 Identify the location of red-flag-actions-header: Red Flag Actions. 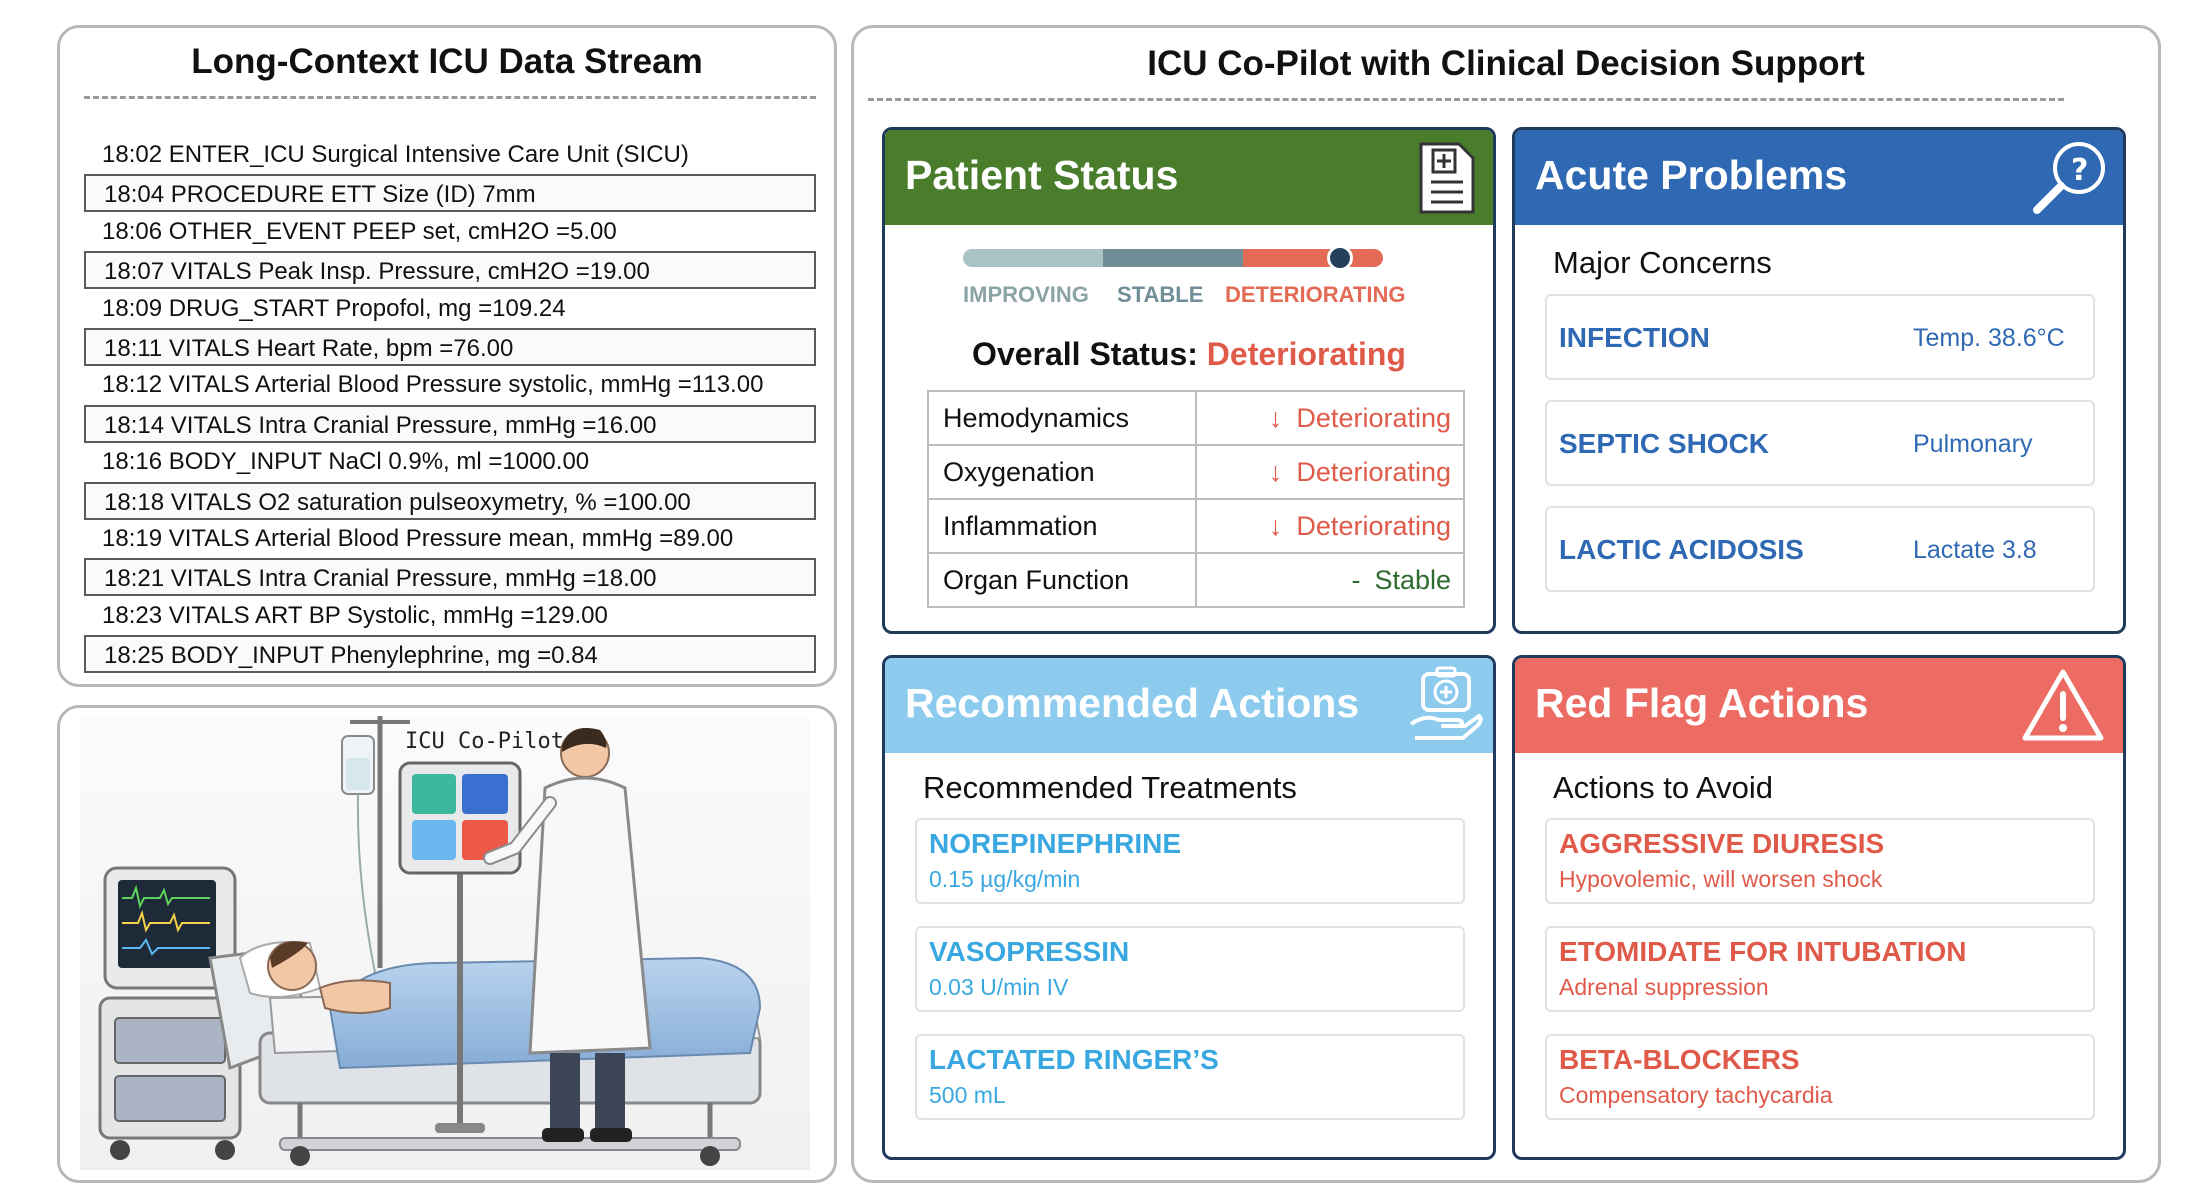
(1819, 705).